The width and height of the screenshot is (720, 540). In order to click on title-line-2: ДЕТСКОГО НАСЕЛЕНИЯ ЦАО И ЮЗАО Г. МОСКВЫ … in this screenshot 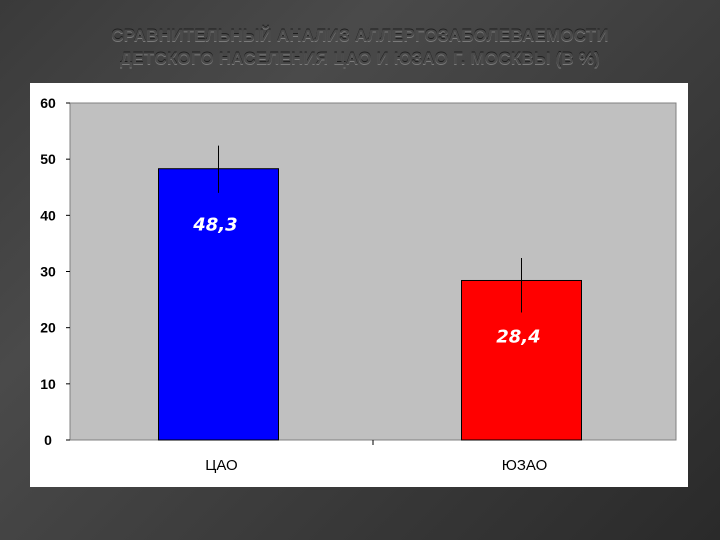, I will do `click(360, 58)`.